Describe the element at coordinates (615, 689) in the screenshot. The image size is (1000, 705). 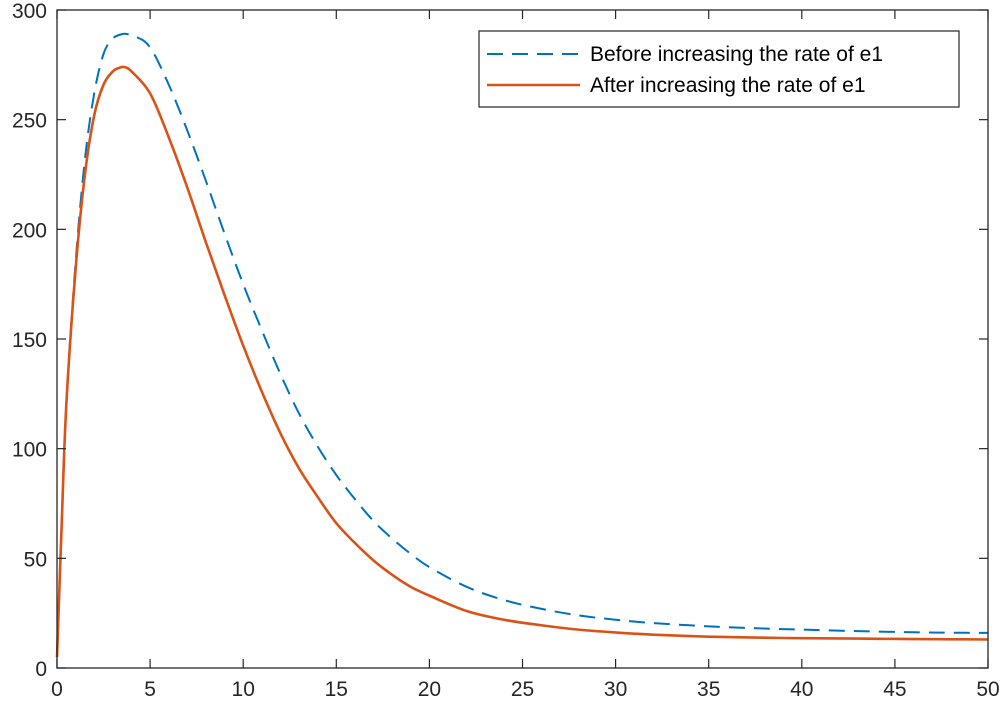
I see `x-tick-label: 30` at that location.